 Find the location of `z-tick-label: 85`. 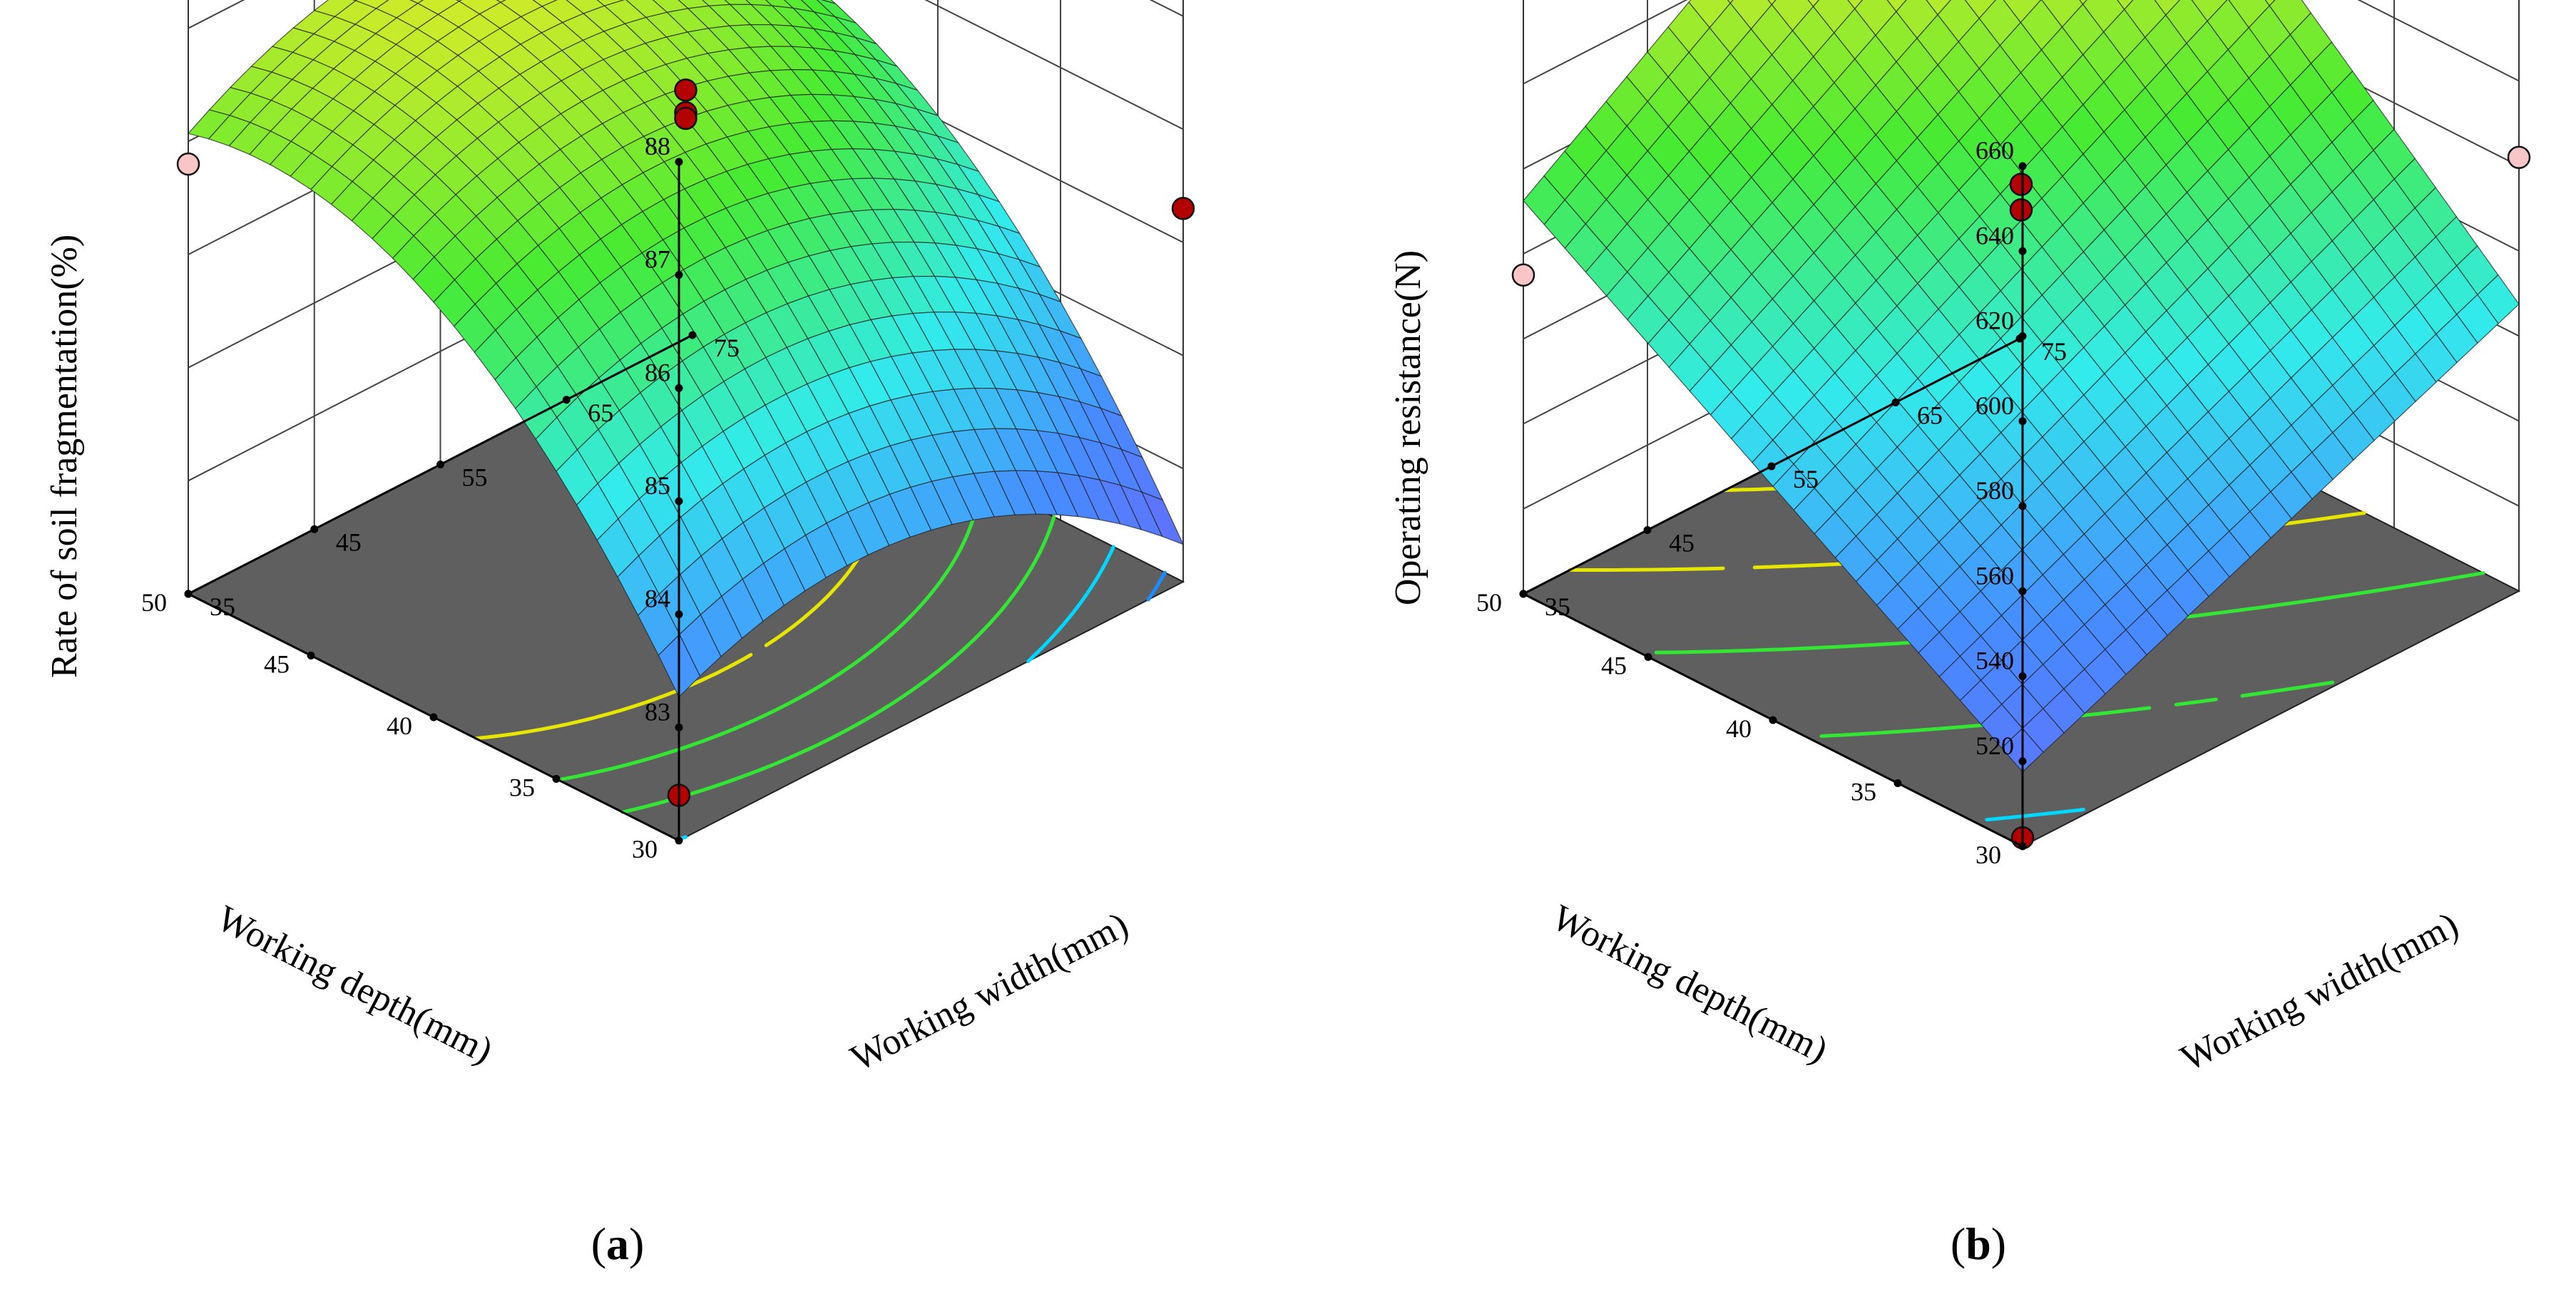

z-tick-label: 85 is located at coordinates (658, 485).